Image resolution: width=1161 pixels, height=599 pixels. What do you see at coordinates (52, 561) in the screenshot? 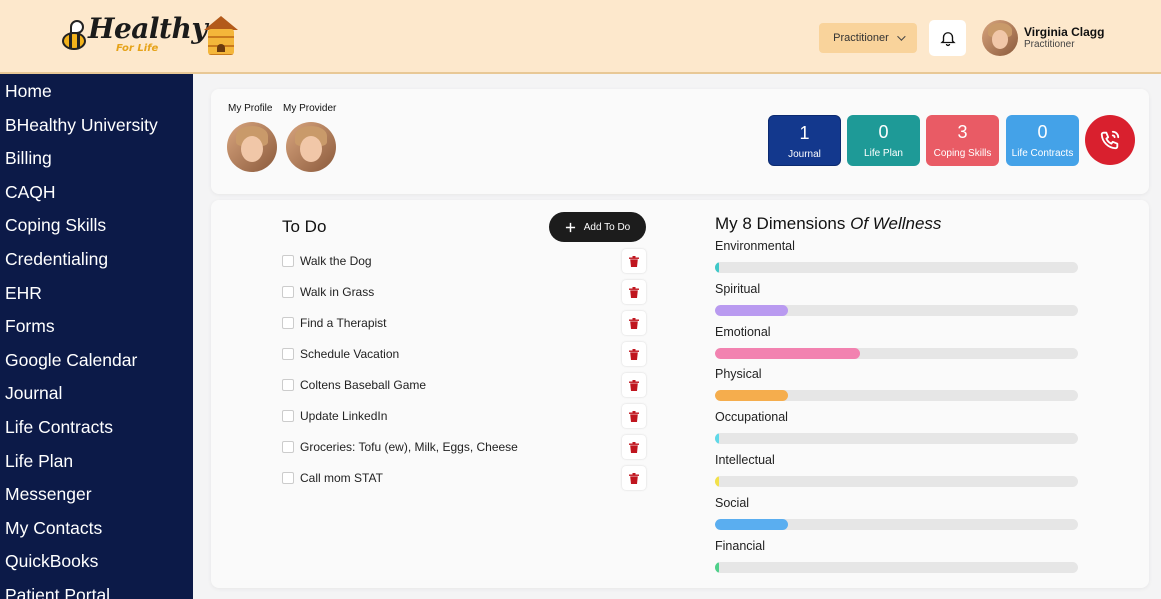
I see `sidebar-item-quickbooks: QuickBooks` at bounding box center [52, 561].